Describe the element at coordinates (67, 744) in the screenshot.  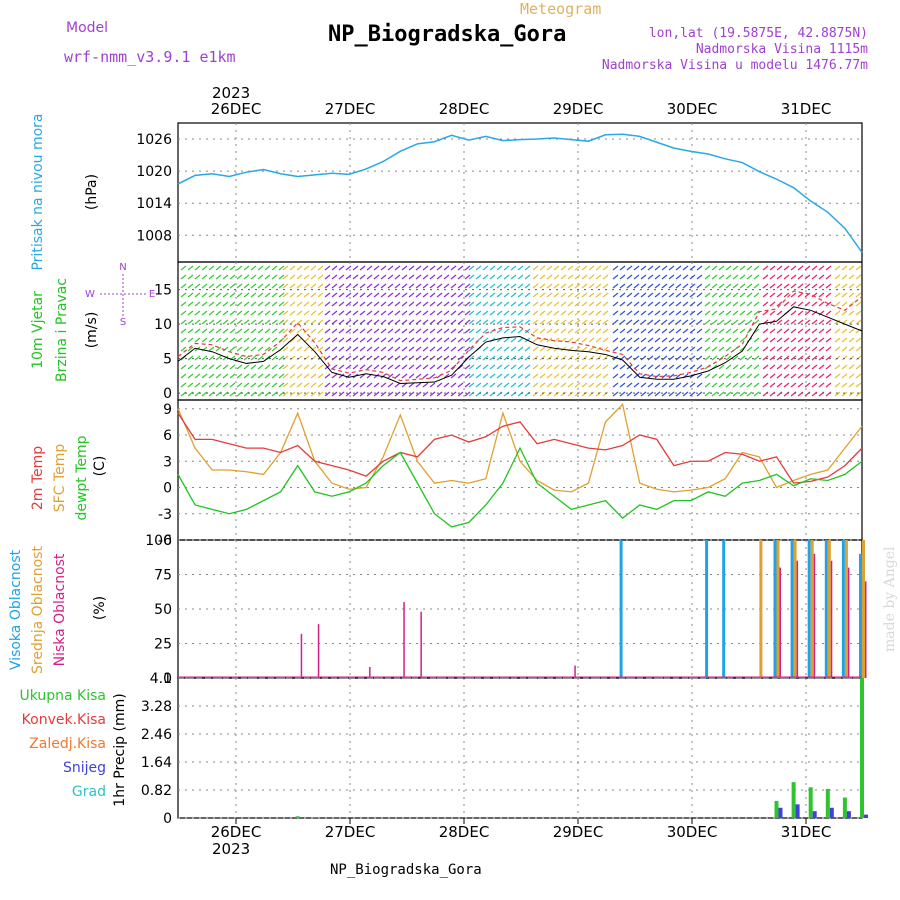
I see `precip-legend-item: Zaledj.Kisa` at that location.